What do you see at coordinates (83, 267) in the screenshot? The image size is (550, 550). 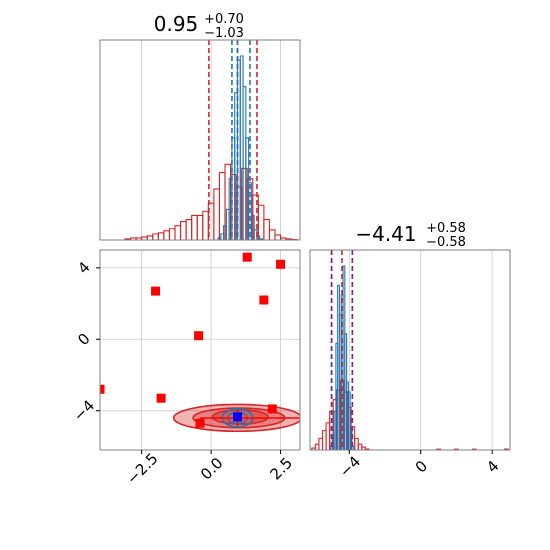 I see `bottom-left-y-tick-label-2: 4` at bounding box center [83, 267].